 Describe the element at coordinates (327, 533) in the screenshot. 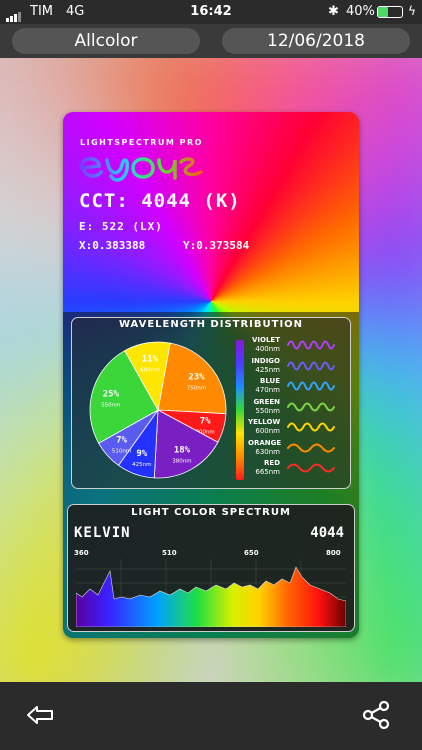

I see `kelvin-value: 4044` at that location.